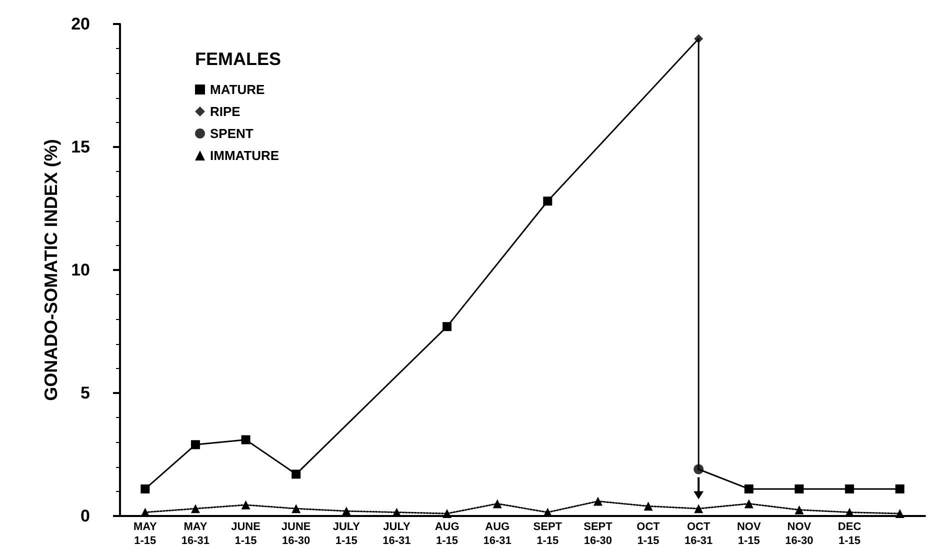  Describe the element at coordinates (85, 516) in the screenshot. I see `y-tick-label: 0` at that location.